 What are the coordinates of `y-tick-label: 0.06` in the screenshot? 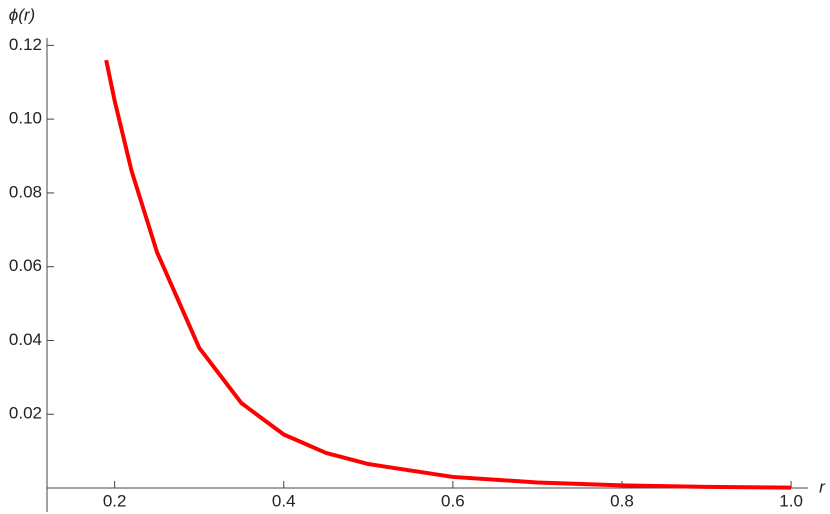 It's located at (25, 265).